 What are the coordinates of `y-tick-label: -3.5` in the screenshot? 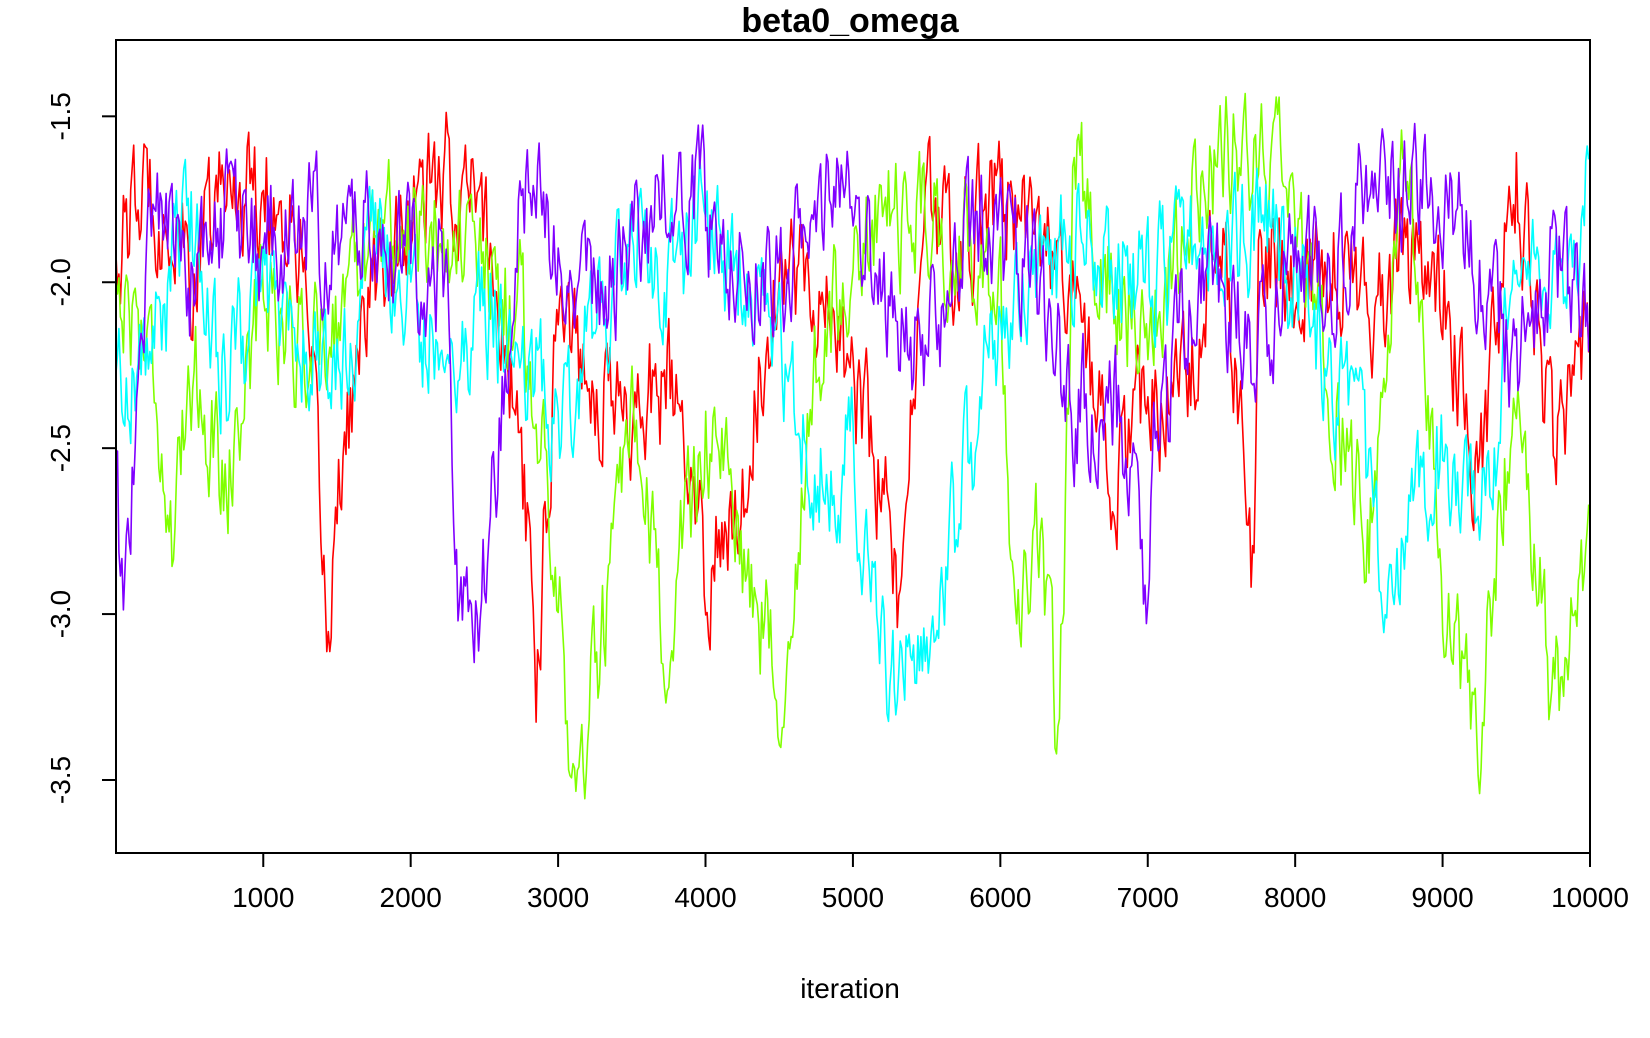 It's located at (60, 780).